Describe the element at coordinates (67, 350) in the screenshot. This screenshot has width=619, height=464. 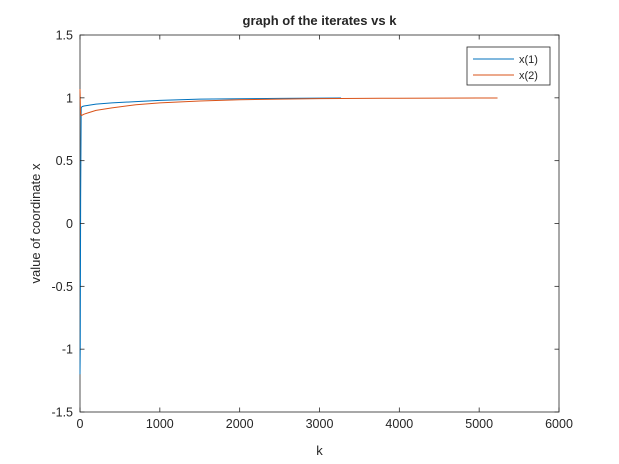
I see `y-tick-label: -1` at that location.